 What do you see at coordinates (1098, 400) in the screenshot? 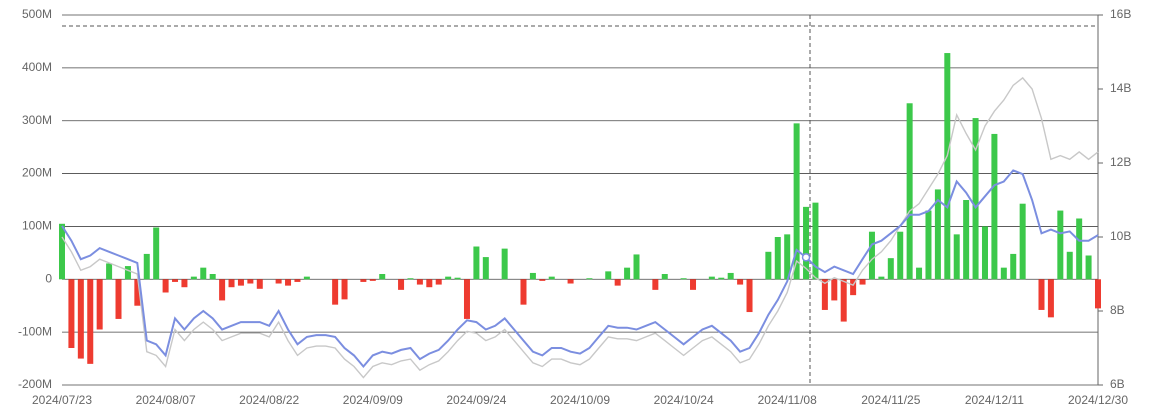
I see `x-tick-label: 2024/12/30` at bounding box center [1098, 400].